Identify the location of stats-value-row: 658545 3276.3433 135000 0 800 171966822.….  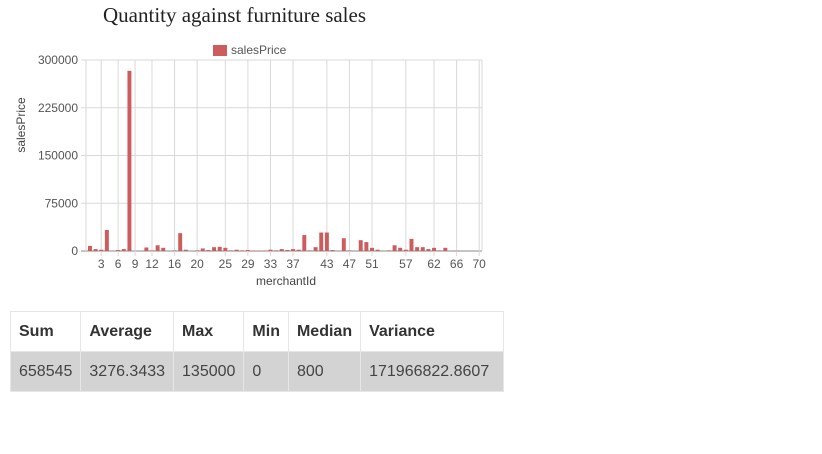
(257, 371).